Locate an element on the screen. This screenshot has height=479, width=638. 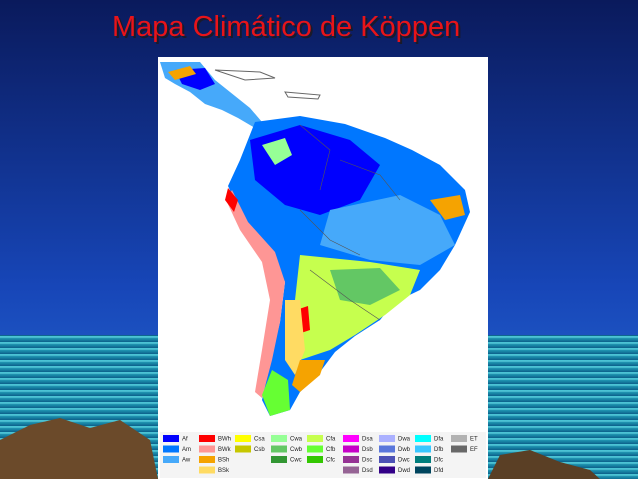
title-shadow: Mapa Climático de Köppen is located at coordinates (288, 29).